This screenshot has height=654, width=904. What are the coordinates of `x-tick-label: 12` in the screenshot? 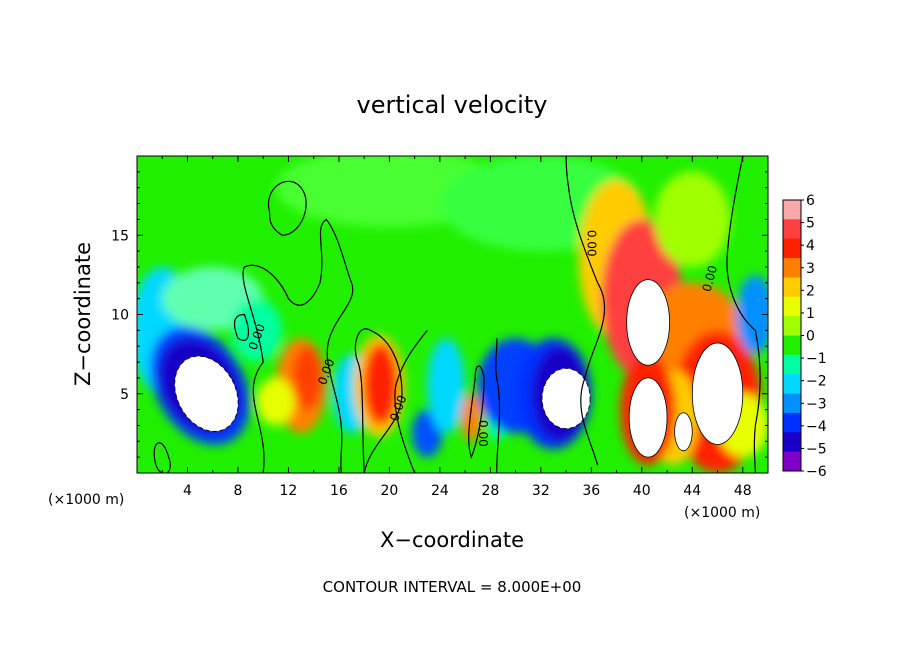 It's located at (289, 491).